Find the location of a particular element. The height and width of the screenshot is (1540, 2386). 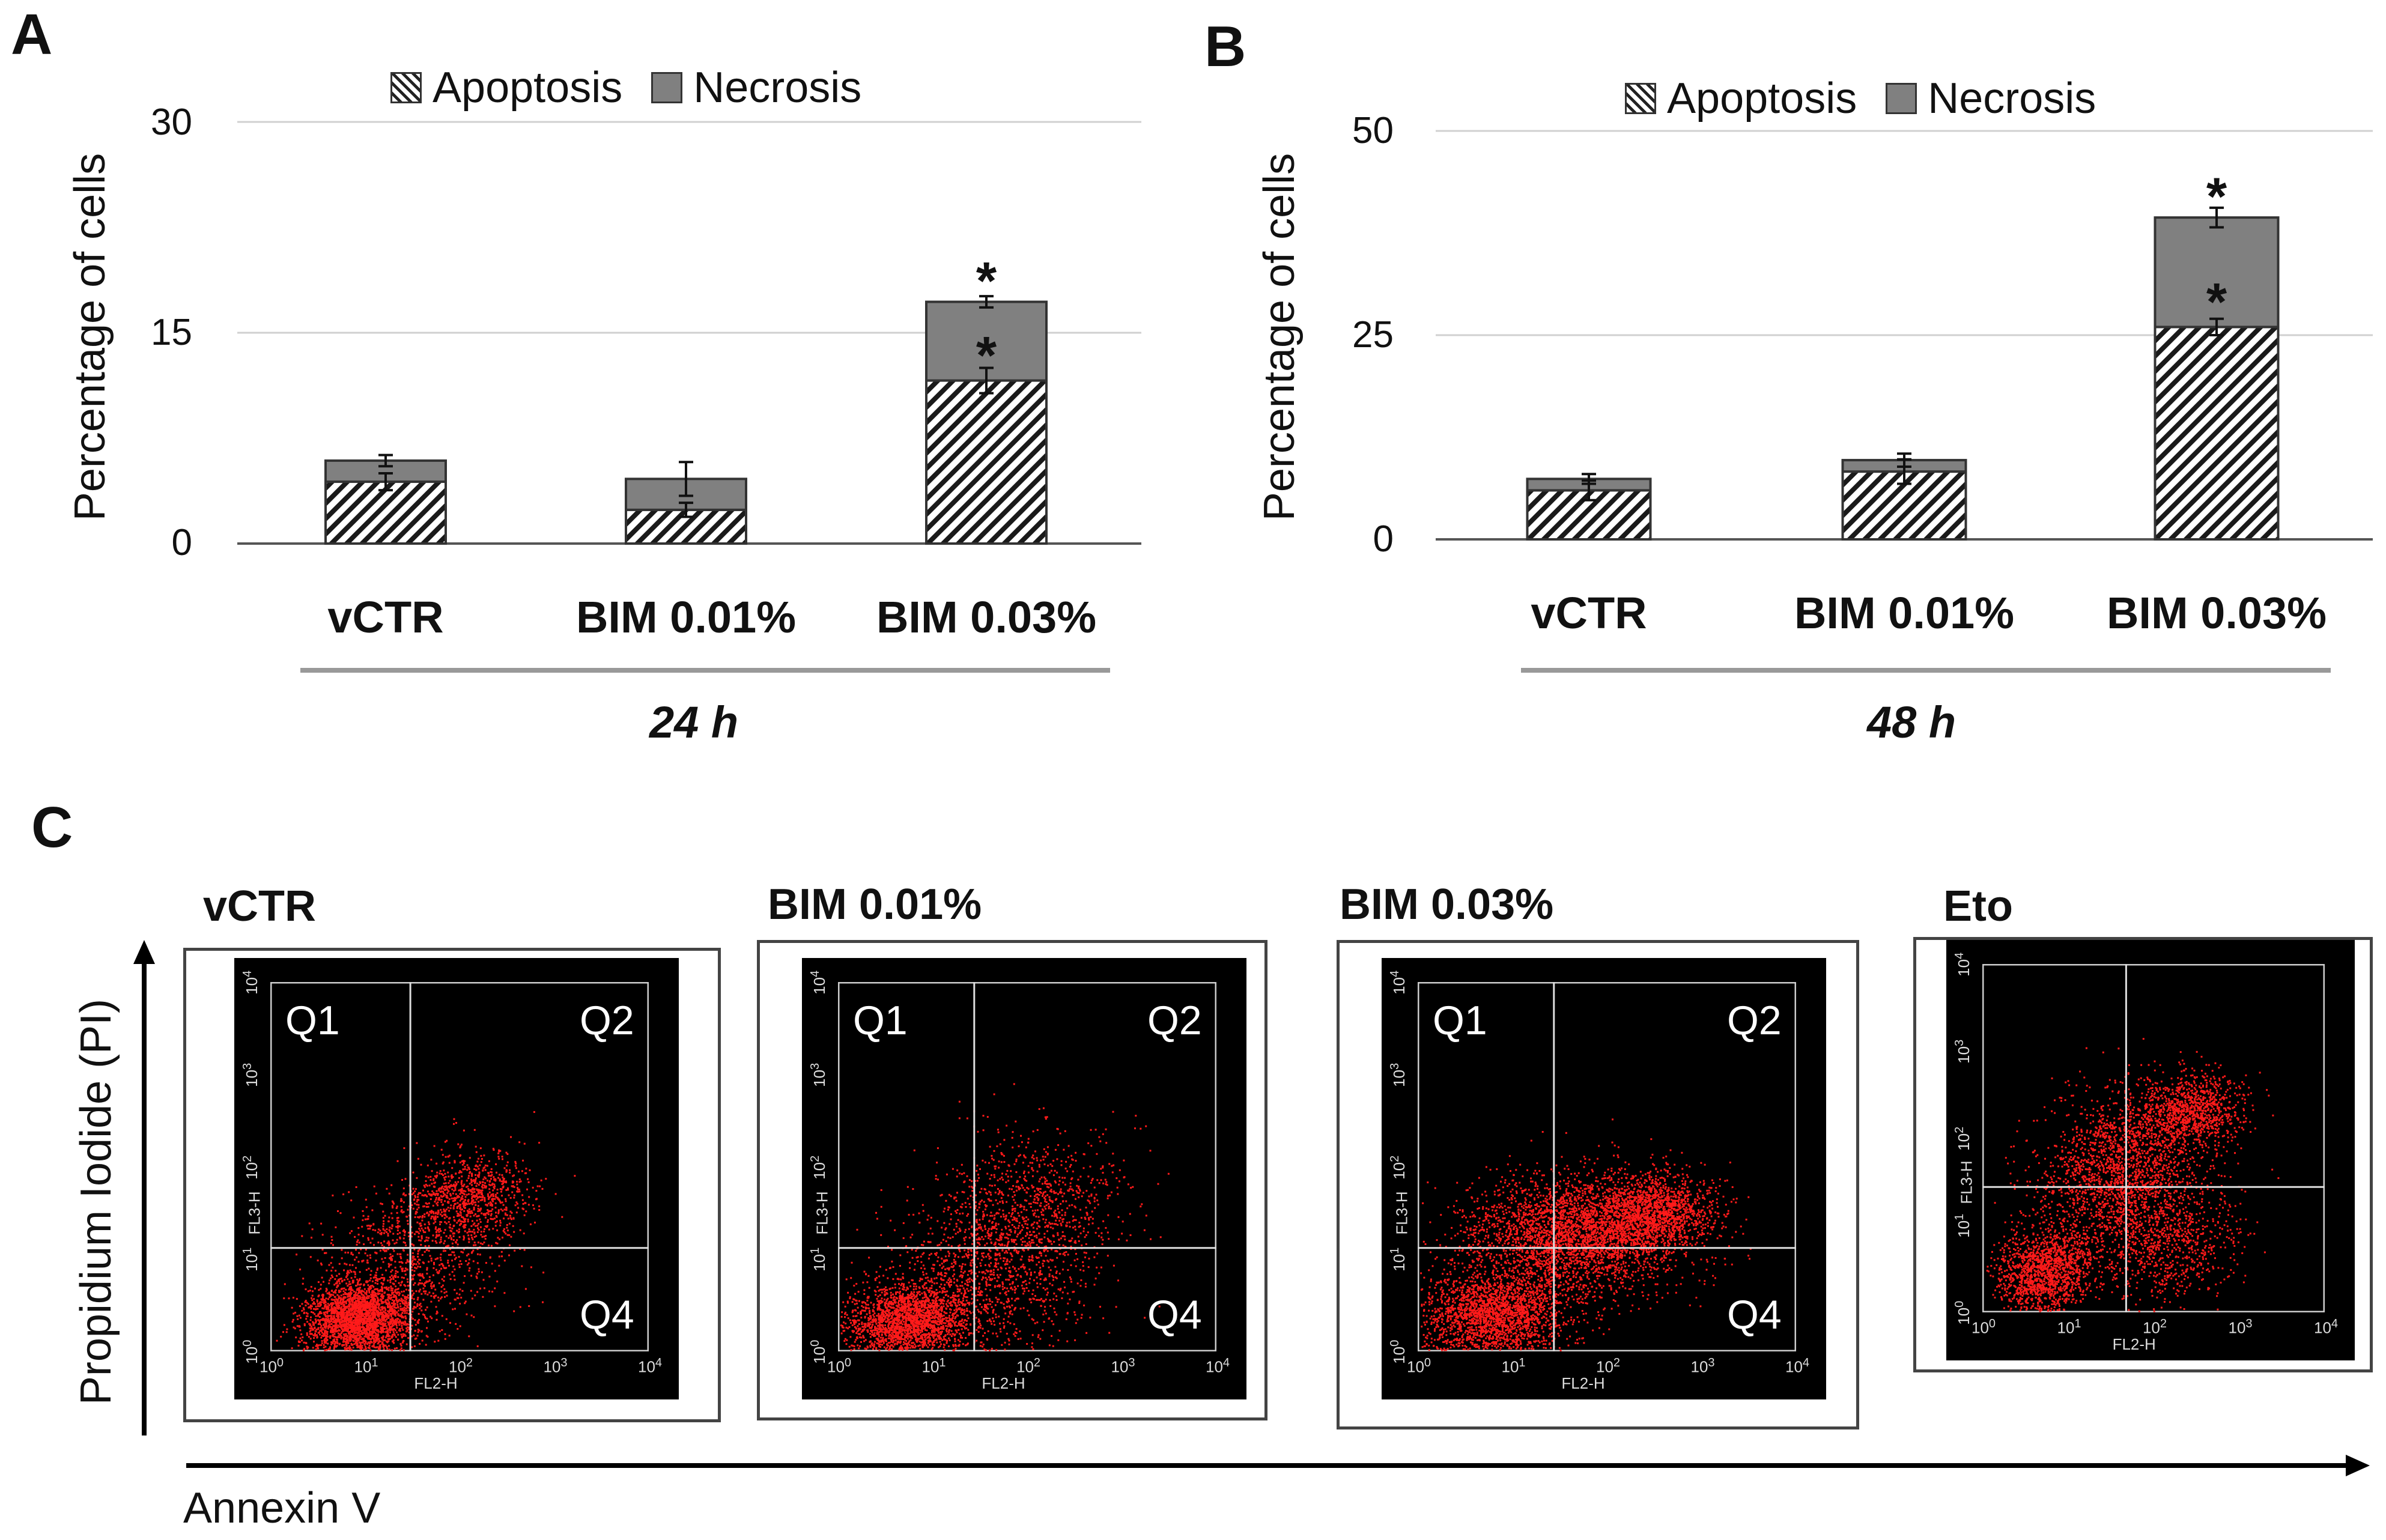

y-tick-b-2: 50 is located at coordinates (1373, 130).